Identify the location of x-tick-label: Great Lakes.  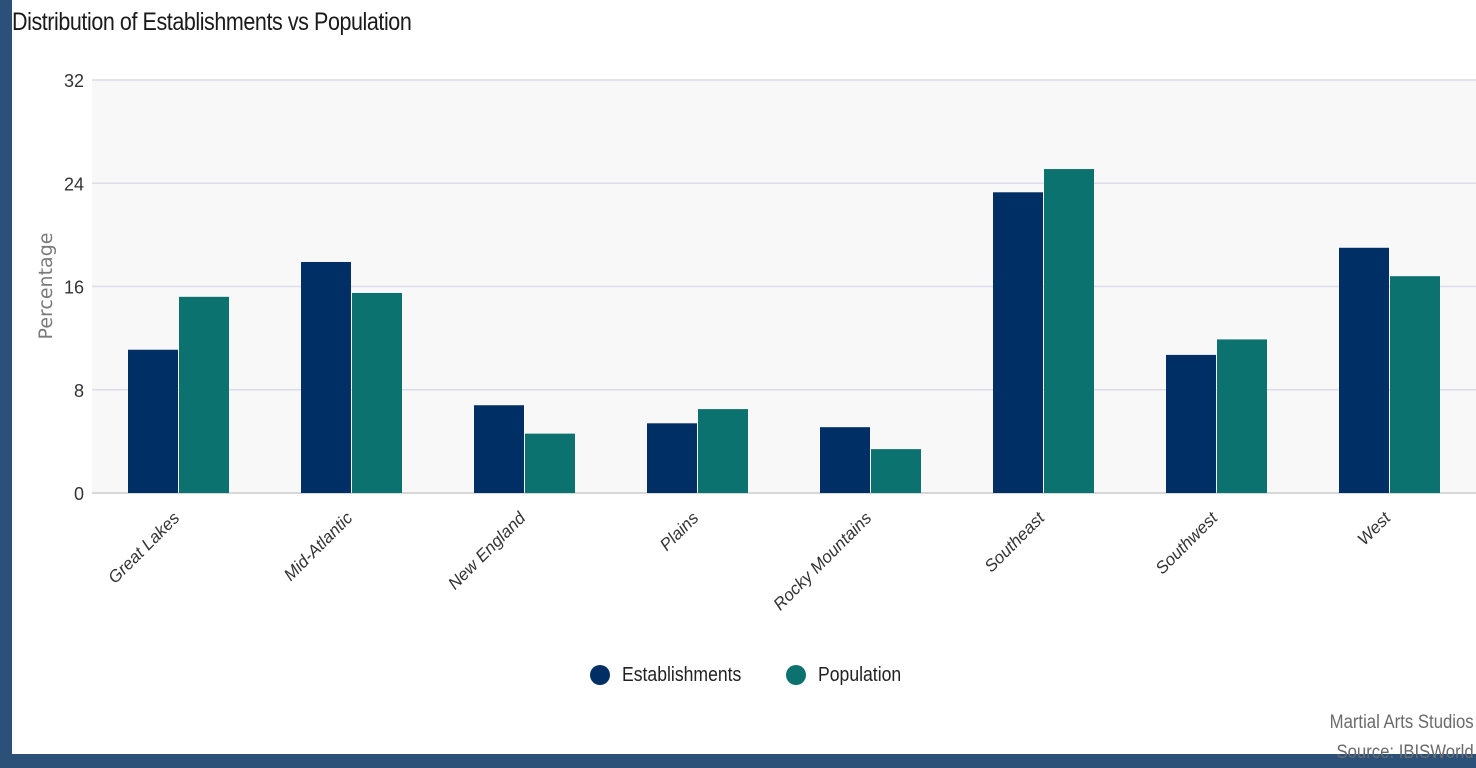
(143, 547).